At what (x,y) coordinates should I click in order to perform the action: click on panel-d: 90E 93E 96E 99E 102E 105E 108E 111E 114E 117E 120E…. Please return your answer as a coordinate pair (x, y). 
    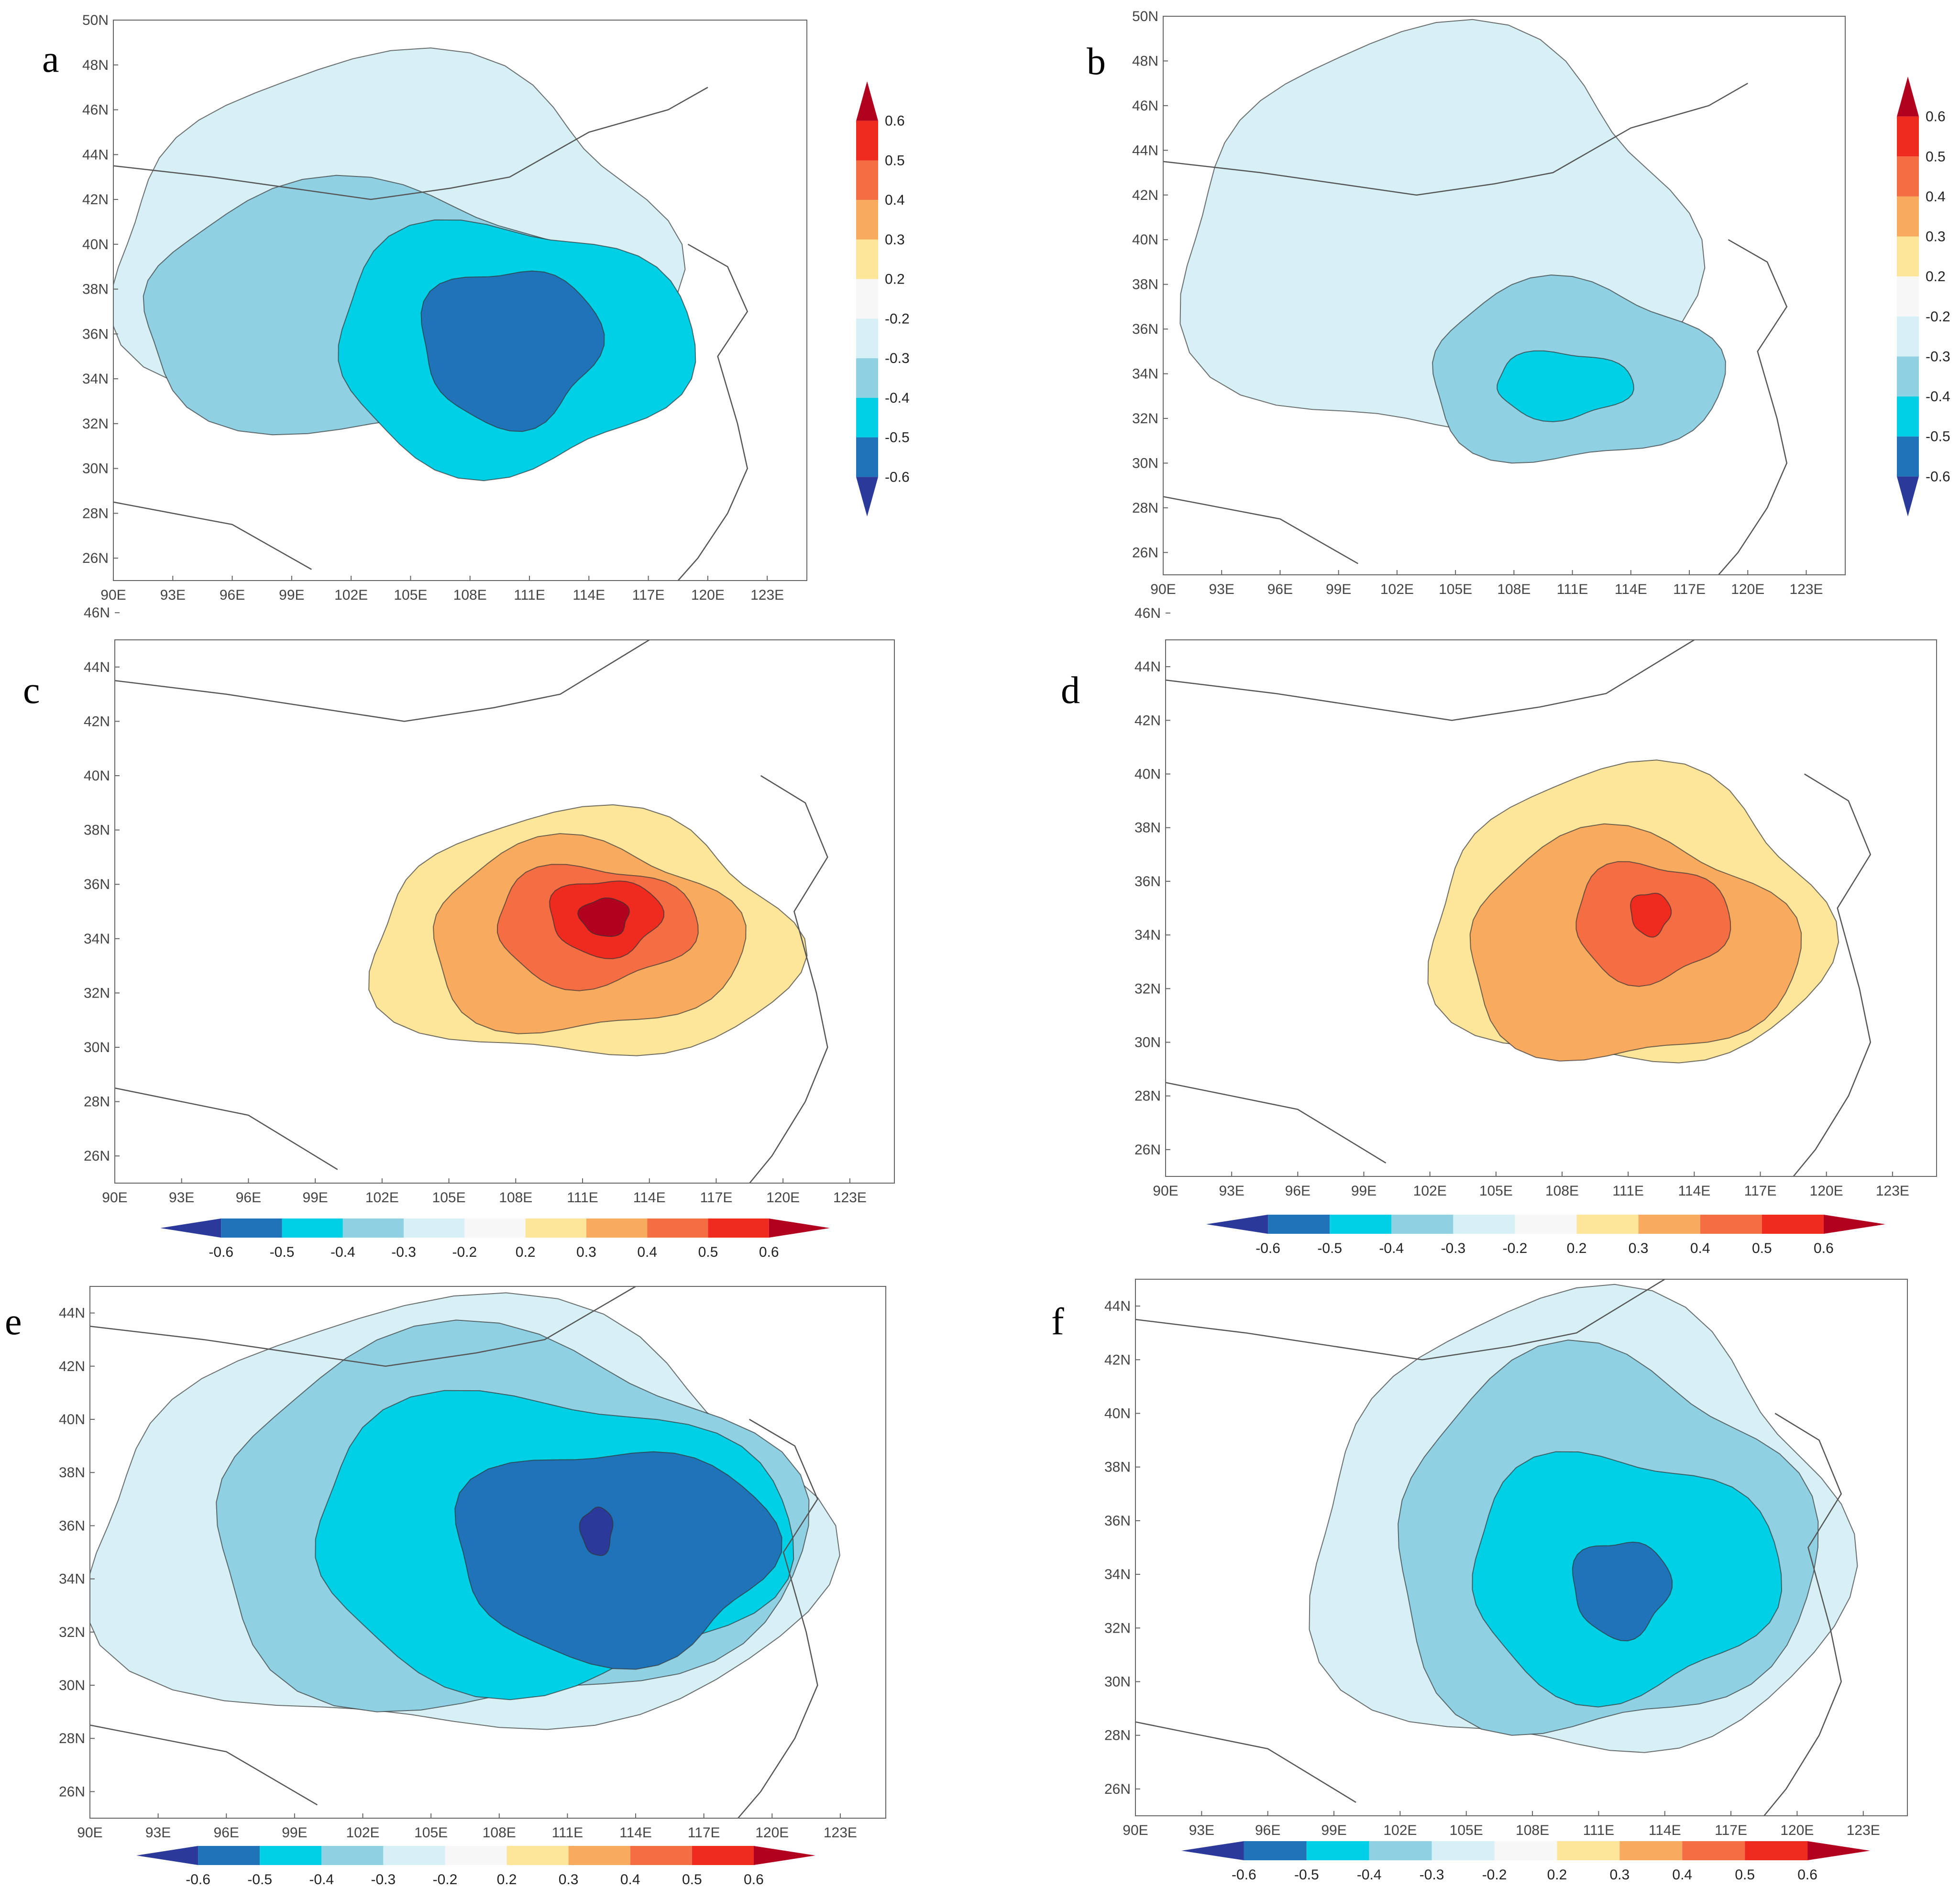
    Looking at the image, I should click on (1535, 930).